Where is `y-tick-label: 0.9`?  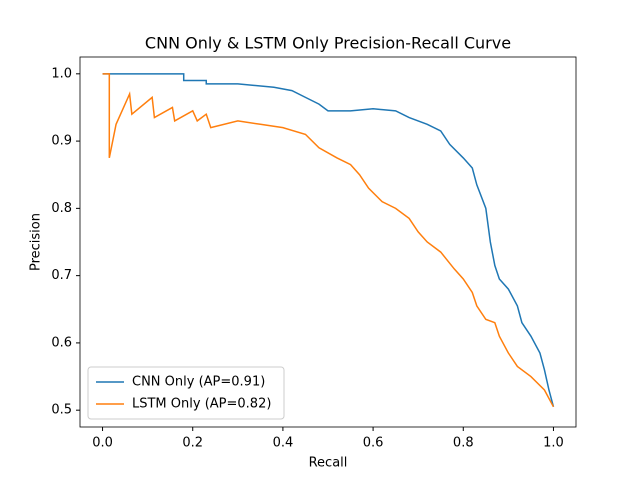
y-tick-label: 0.9 is located at coordinates (61, 141).